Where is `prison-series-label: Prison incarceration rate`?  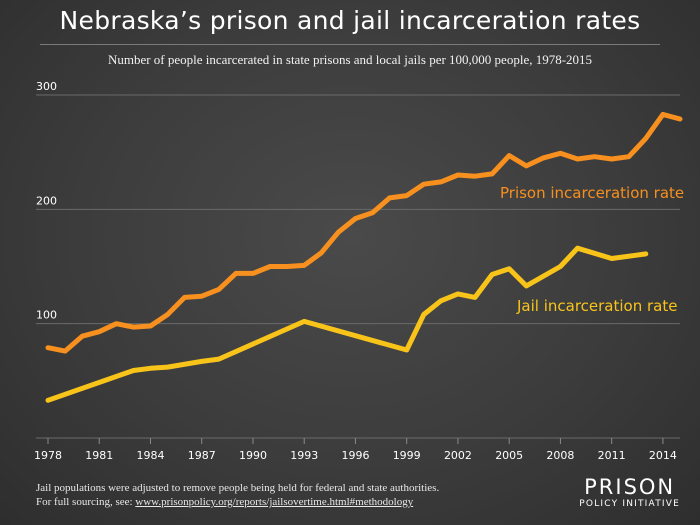
prison-series-label: Prison incarceration rate is located at coordinates (592, 193).